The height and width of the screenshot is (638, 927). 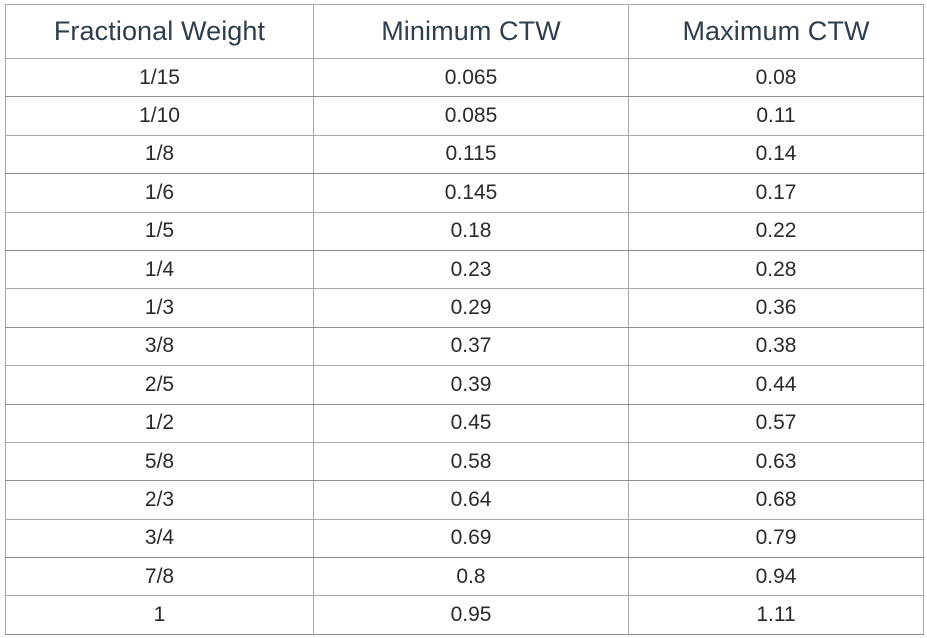 I want to click on minimum-ctw-cell: 0.18, so click(x=471, y=231).